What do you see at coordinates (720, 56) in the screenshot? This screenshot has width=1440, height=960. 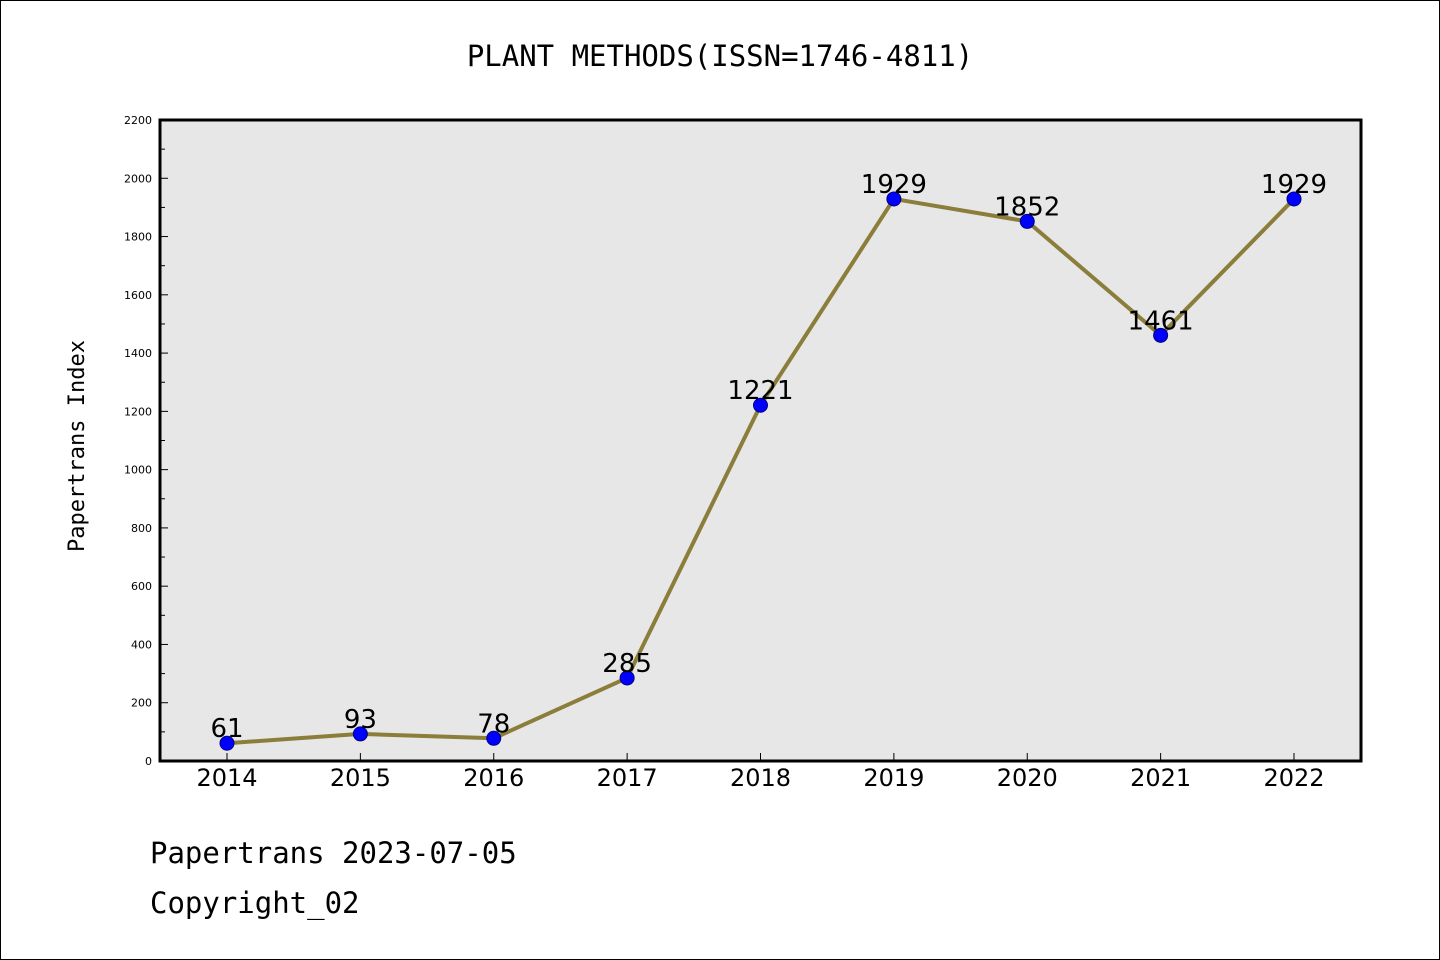 I see `chart-title: PLANT METHODS(ISSN=1746-4811)` at bounding box center [720, 56].